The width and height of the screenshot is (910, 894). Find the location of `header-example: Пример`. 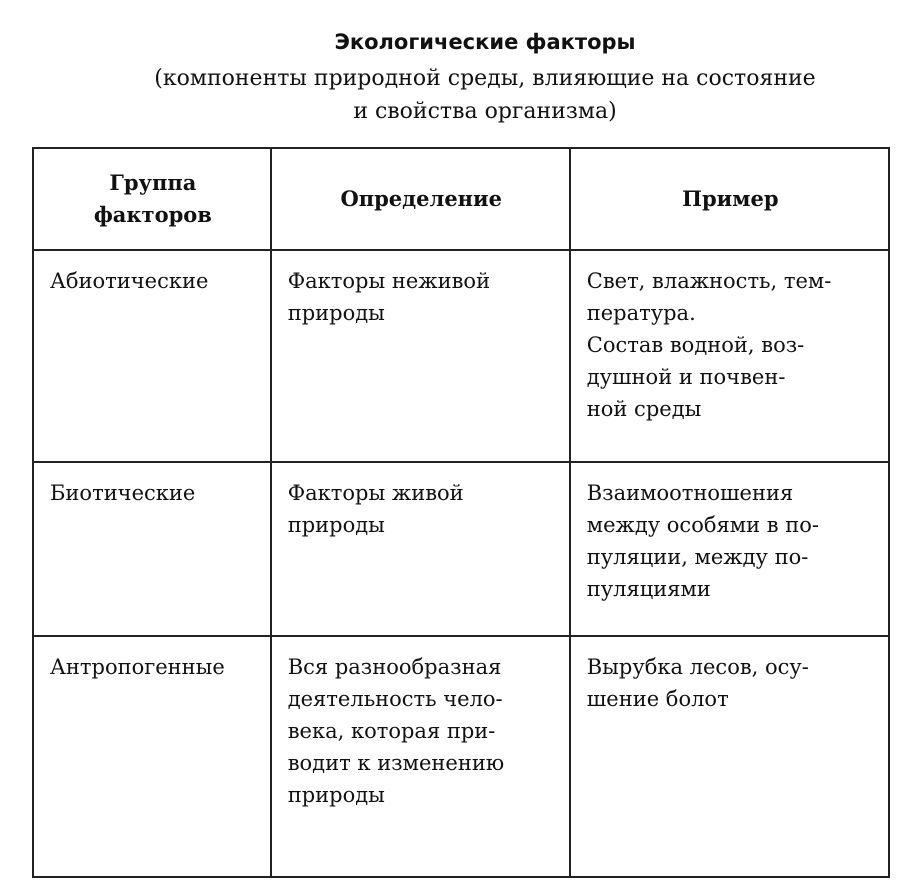

header-example: Пример is located at coordinates (729, 199).